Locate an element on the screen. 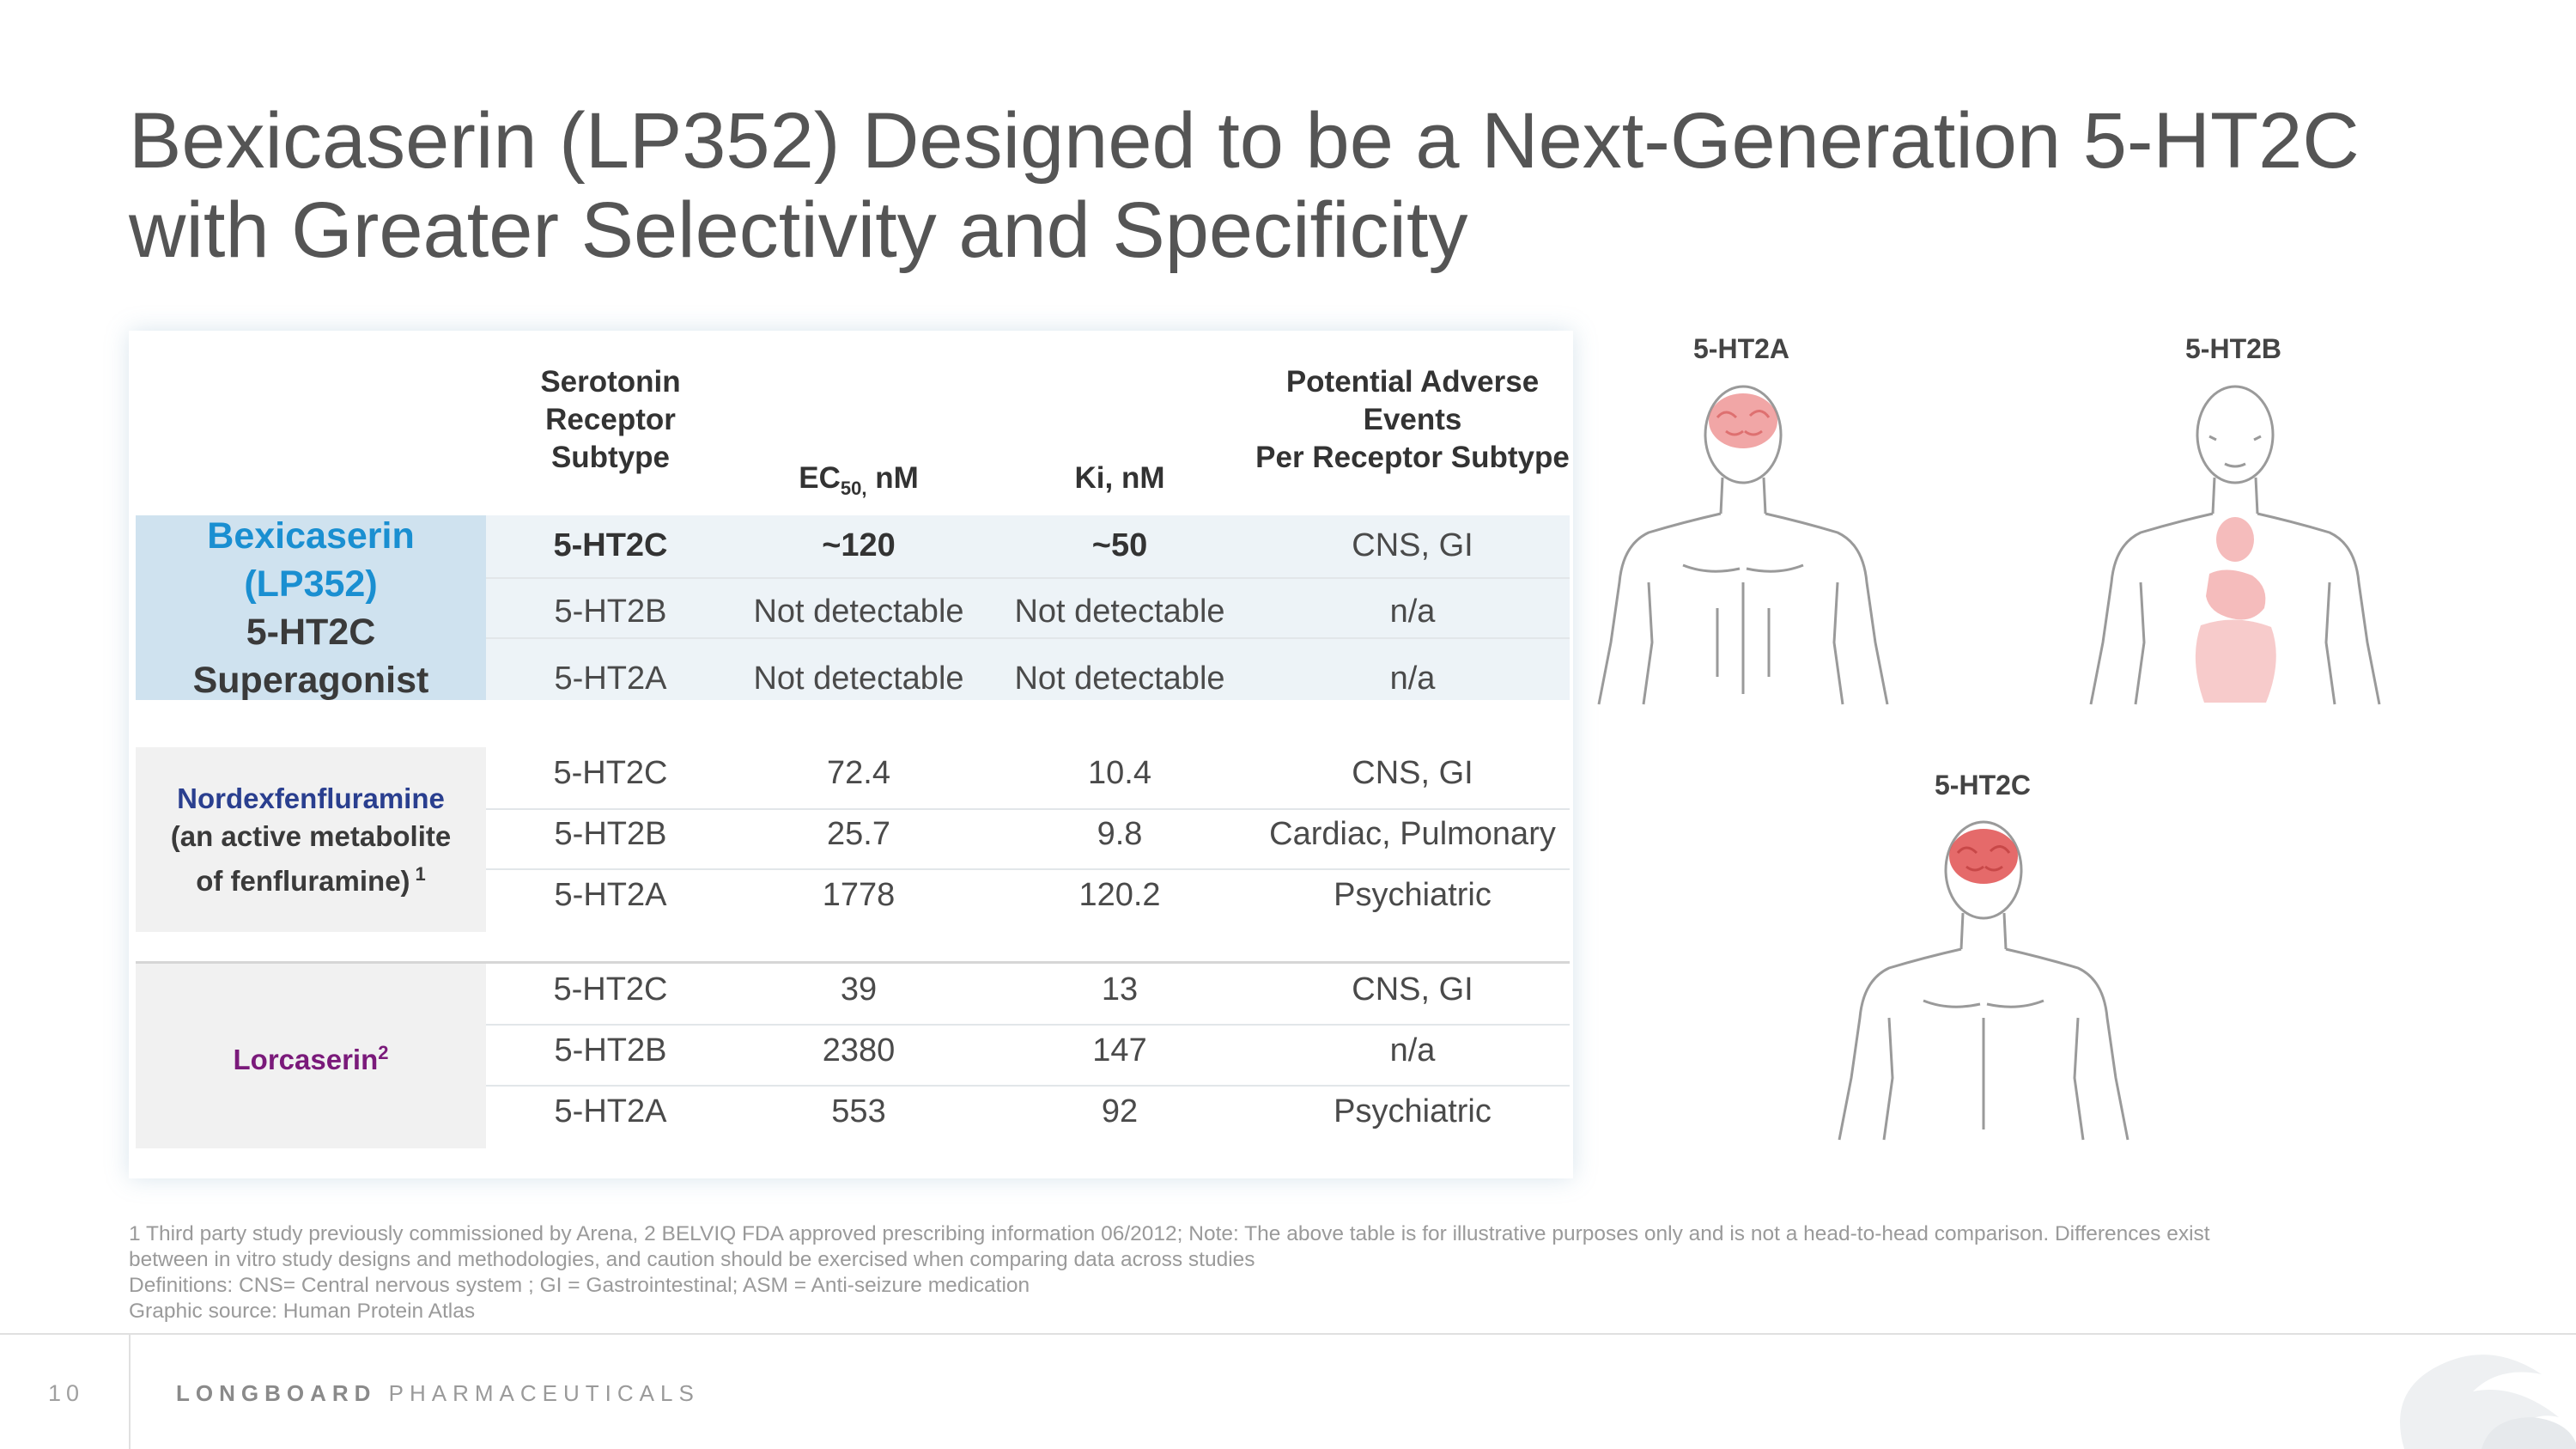 The image size is (2576, 1449). table-cell: 25.7 is located at coordinates (858, 834).